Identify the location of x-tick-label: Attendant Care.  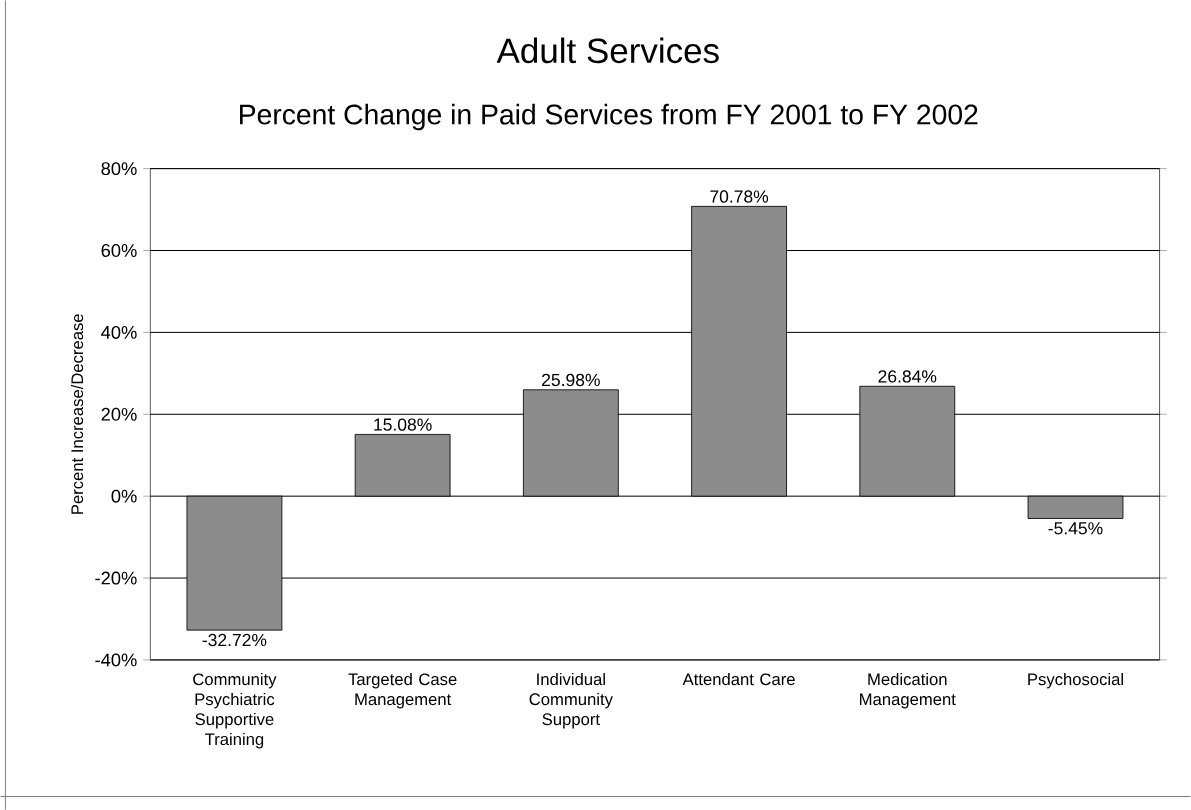
(738, 679).